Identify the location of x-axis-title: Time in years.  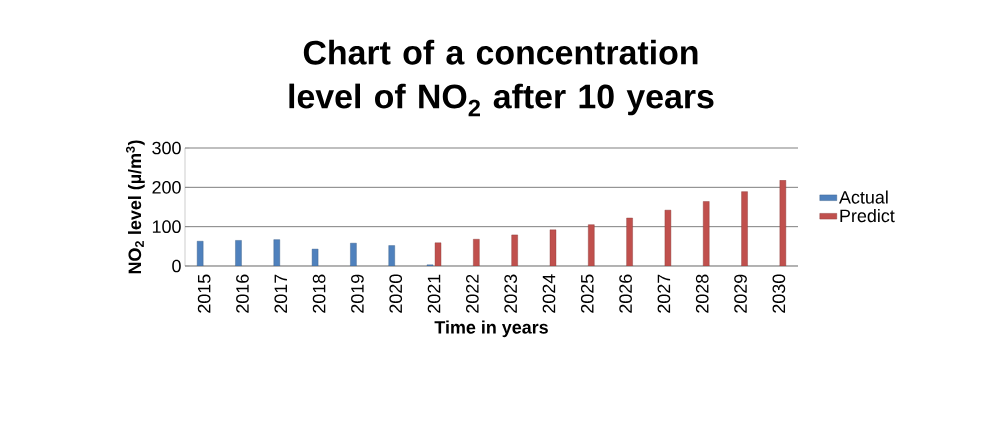
(491, 329).